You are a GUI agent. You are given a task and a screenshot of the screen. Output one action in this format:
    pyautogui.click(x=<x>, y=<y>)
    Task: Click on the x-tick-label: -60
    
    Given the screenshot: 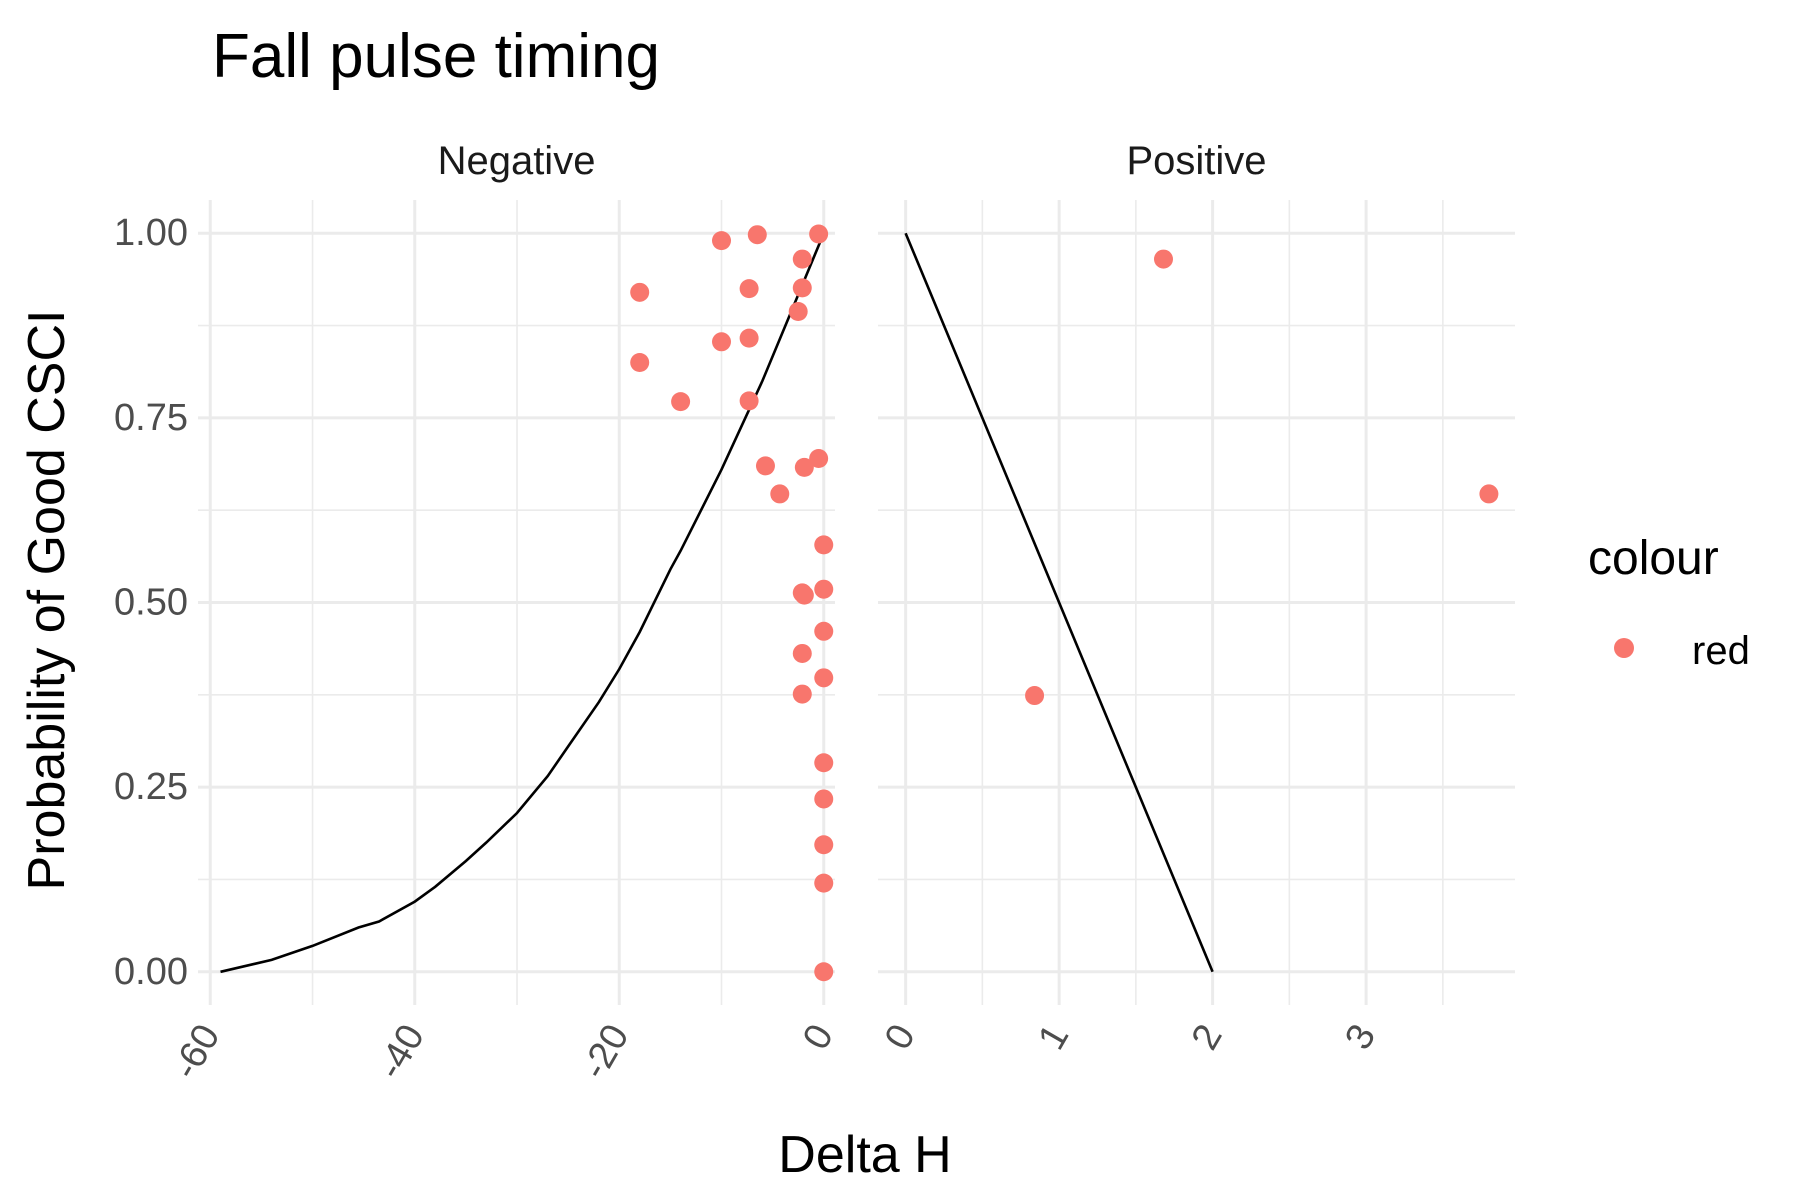 What is the action you would take?
    pyautogui.click(x=197, y=1052)
    